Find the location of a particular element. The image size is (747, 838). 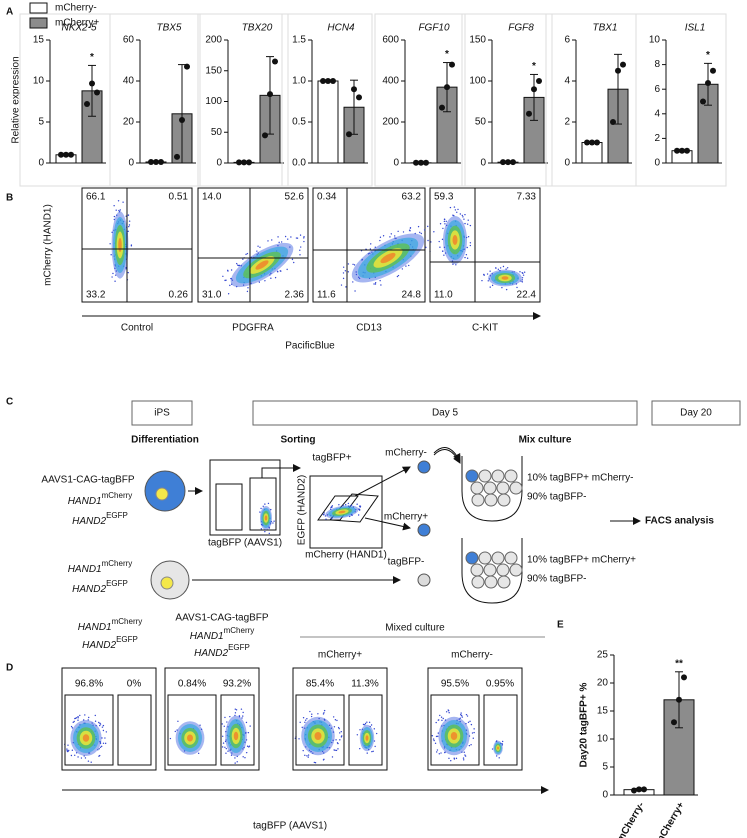

cell-population is located at coordinates (267, 518).